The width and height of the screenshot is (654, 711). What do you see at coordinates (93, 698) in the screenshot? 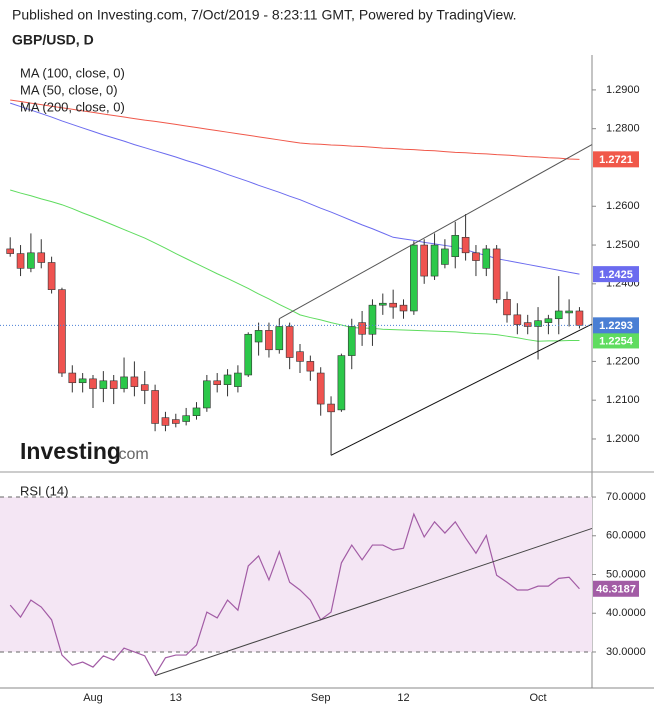
I see `x-tick-label: Aug` at bounding box center [93, 698].